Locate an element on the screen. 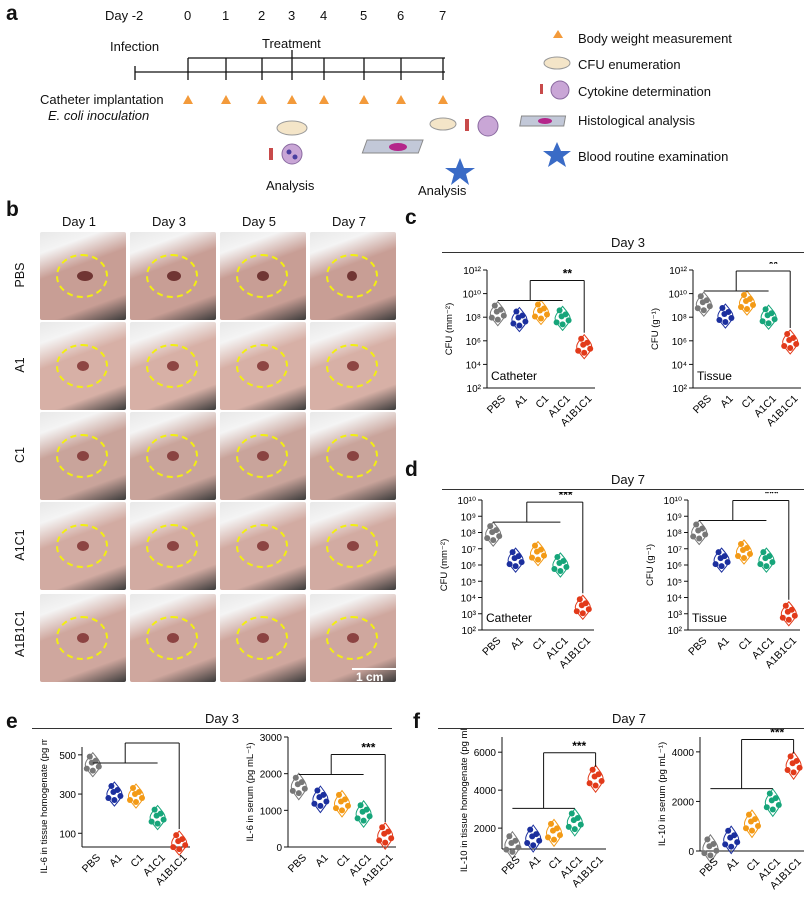 The height and width of the screenshot is (918, 811). panel-f-title: Day 7 is located at coordinates (629, 718).